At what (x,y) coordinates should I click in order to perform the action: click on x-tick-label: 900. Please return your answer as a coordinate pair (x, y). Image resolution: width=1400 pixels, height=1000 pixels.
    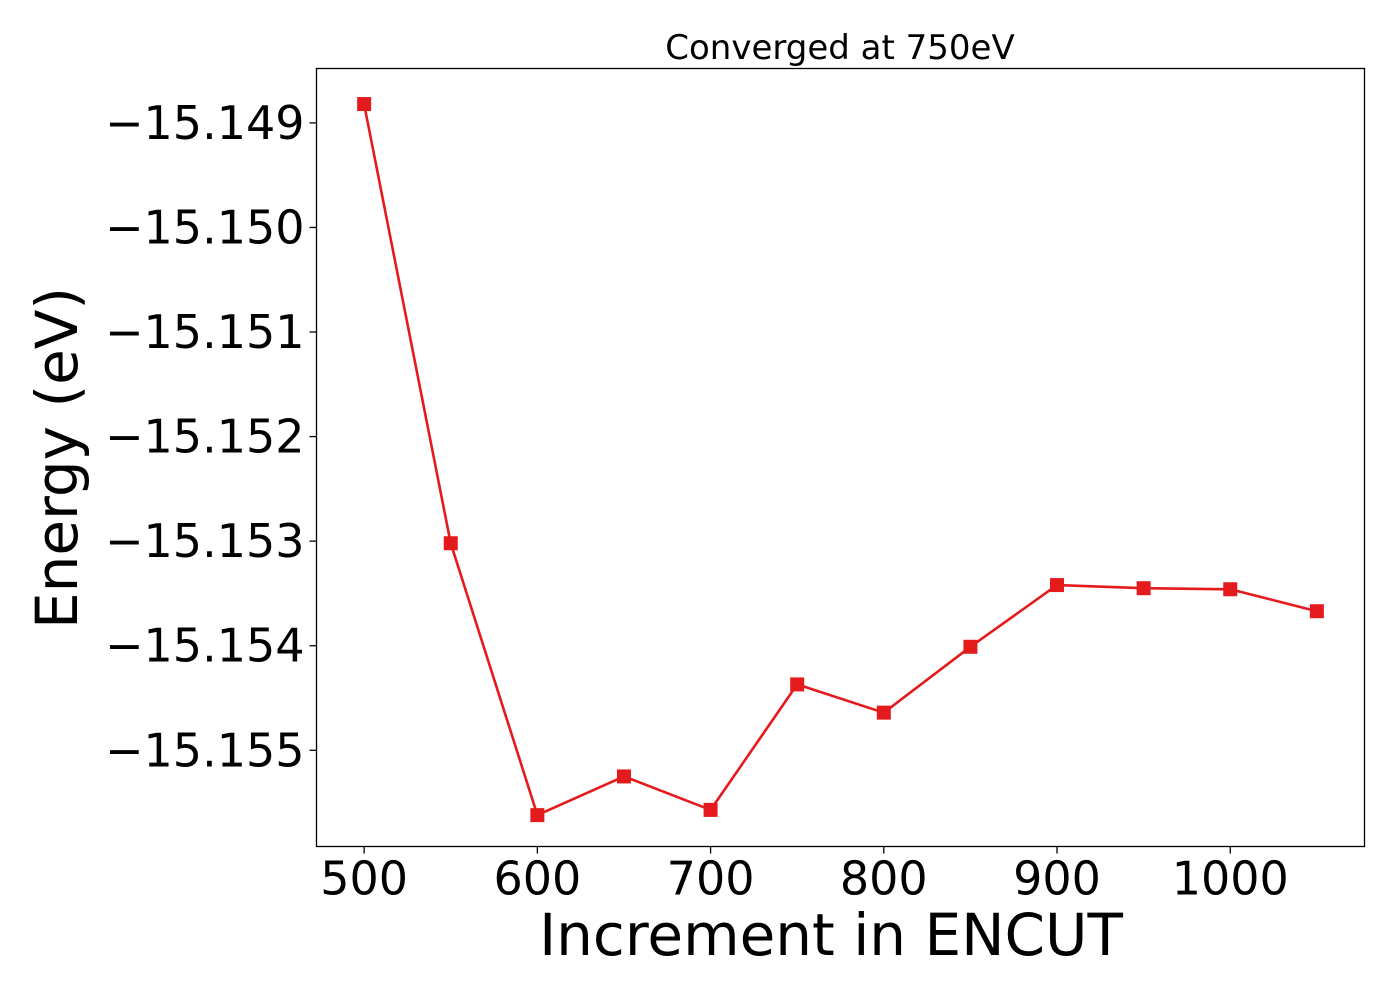
    Looking at the image, I should click on (1057, 879).